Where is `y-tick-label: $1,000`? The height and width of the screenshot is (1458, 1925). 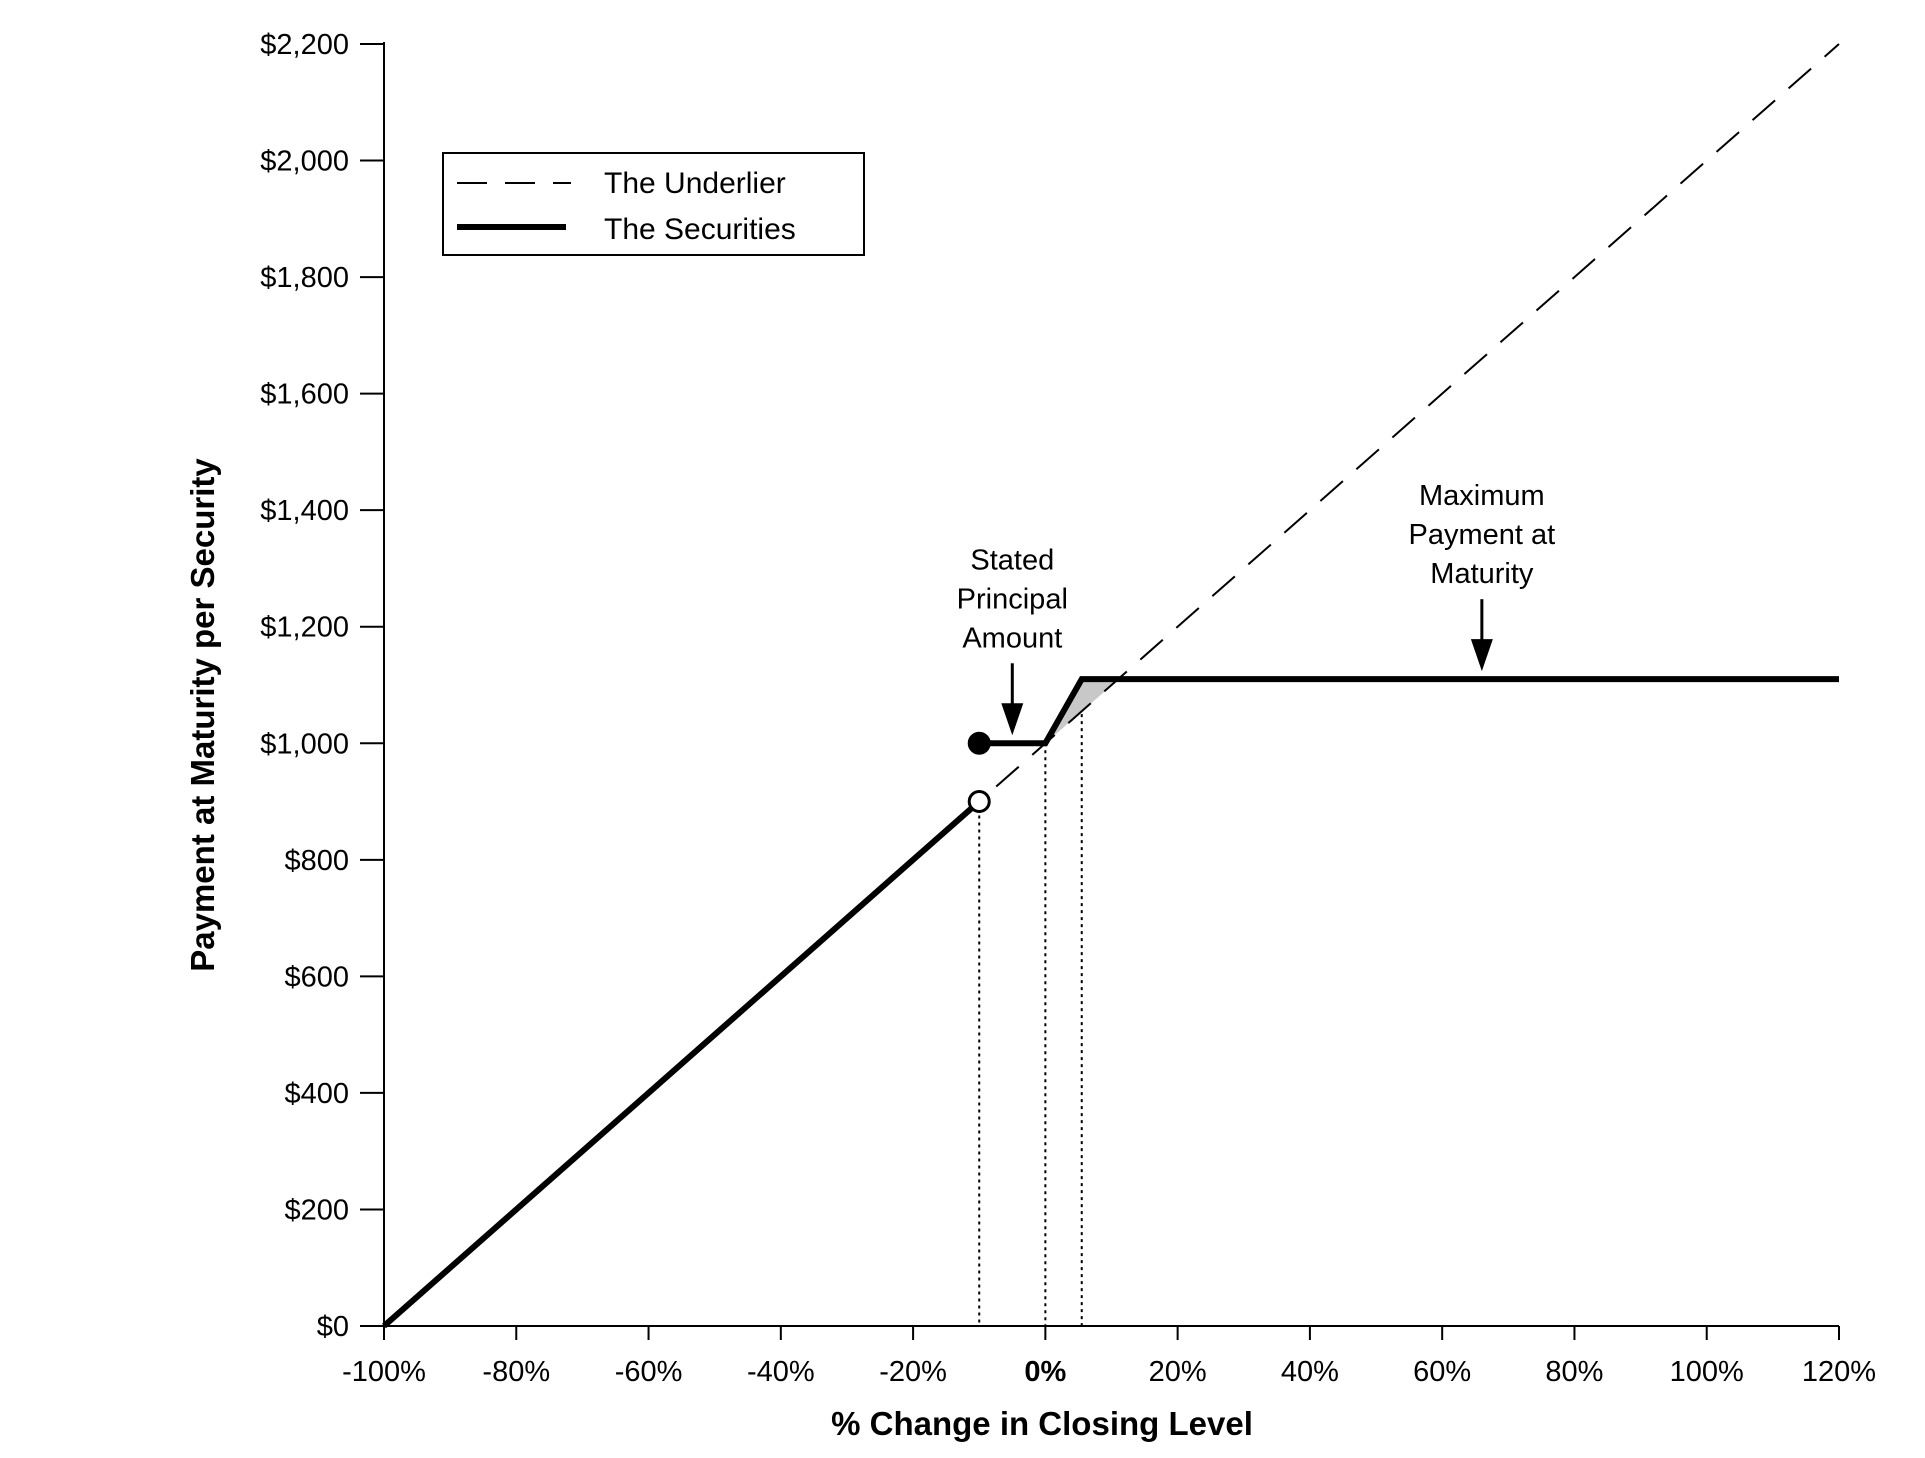
y-tick-label: $1,000 is located at coordinates (304, 744).